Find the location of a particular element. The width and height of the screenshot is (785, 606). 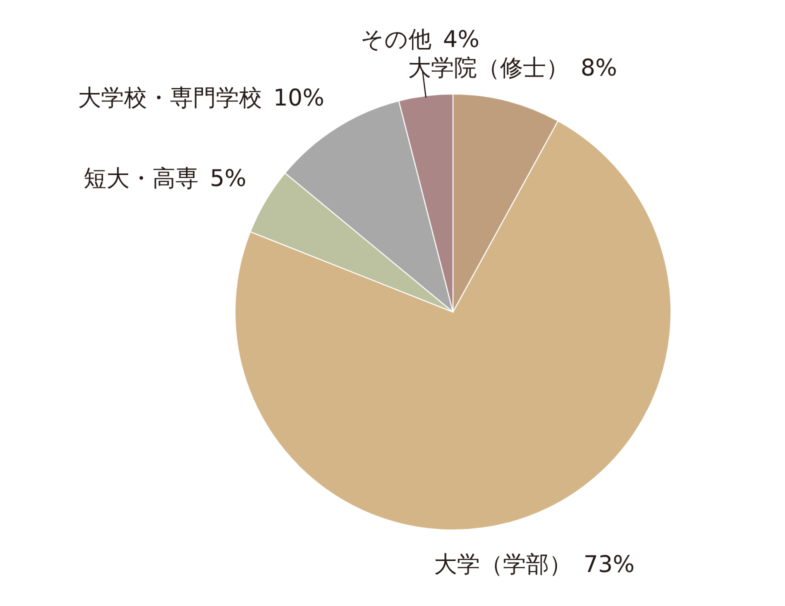

slice-label: その他 4% is located at coordinates (420, 40).